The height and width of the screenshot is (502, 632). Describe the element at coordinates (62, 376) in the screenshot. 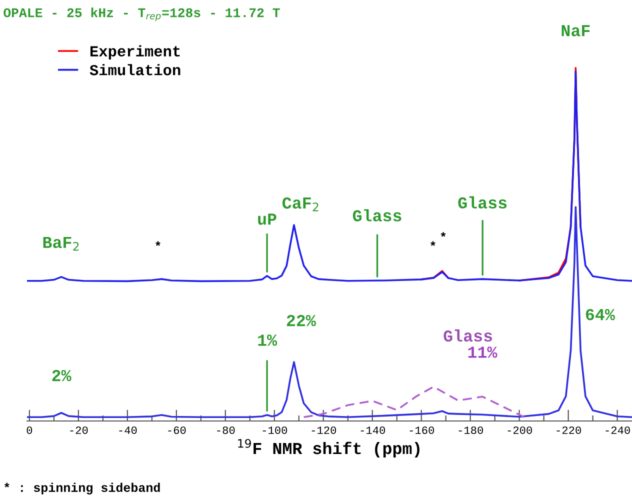

I see `annotation: 2%` at that location.